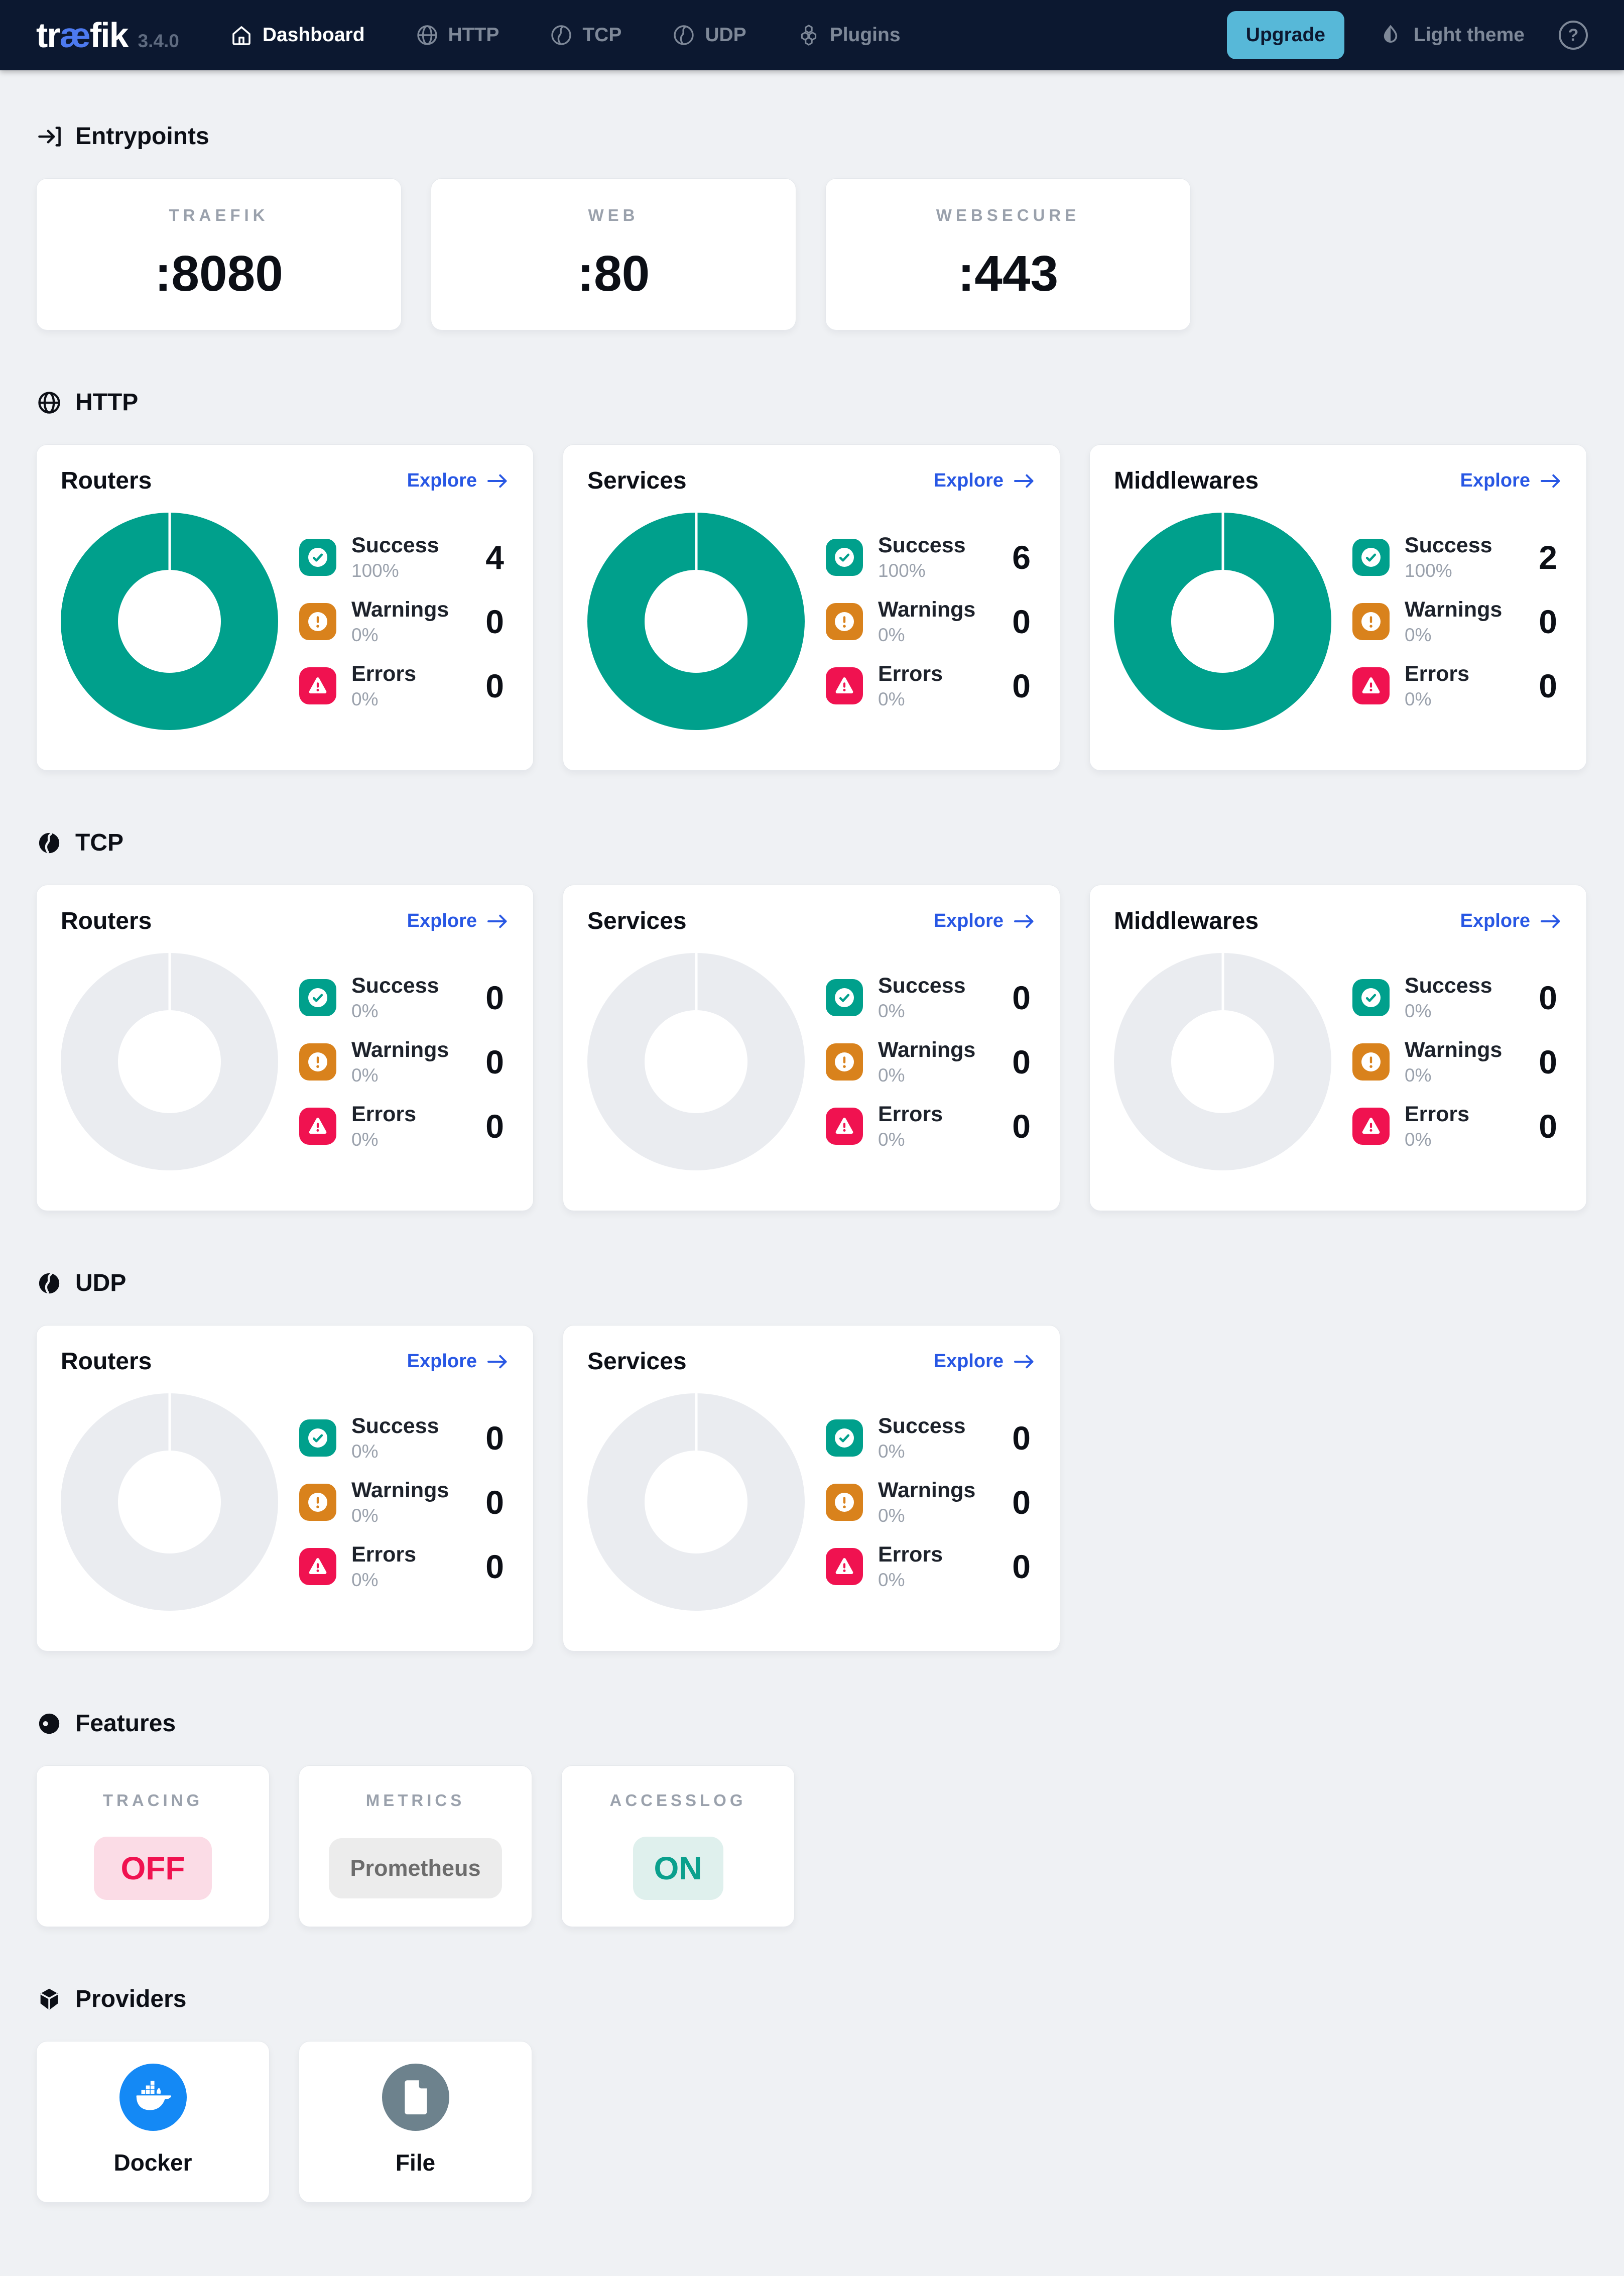 The width and height of the screenshot is (1624, 2276). Describe the element at coordinates (1338, 607) in the screenshot. I see `http-middlewares-card: Middlewares Explore Success 100% 2` at that location.